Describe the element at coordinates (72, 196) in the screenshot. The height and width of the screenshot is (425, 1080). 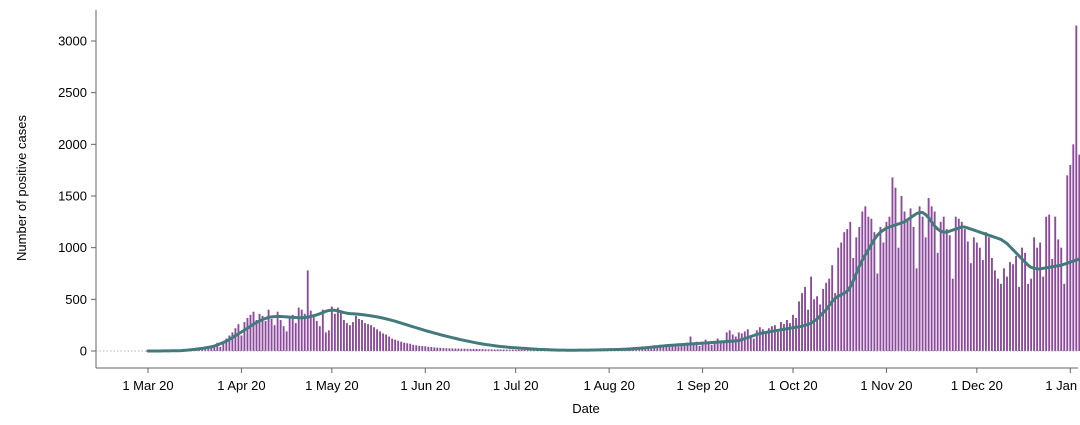
I see `y-tick-label: 1500` at that location.